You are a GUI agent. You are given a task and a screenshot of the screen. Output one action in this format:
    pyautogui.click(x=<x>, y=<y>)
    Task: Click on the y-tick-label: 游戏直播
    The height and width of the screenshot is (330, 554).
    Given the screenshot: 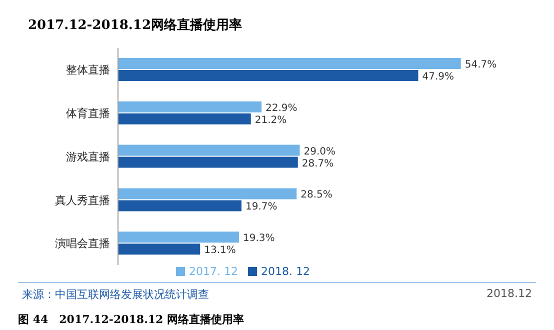 What is the action you would take?
    pyautogui.click(x=88, y=157)
    